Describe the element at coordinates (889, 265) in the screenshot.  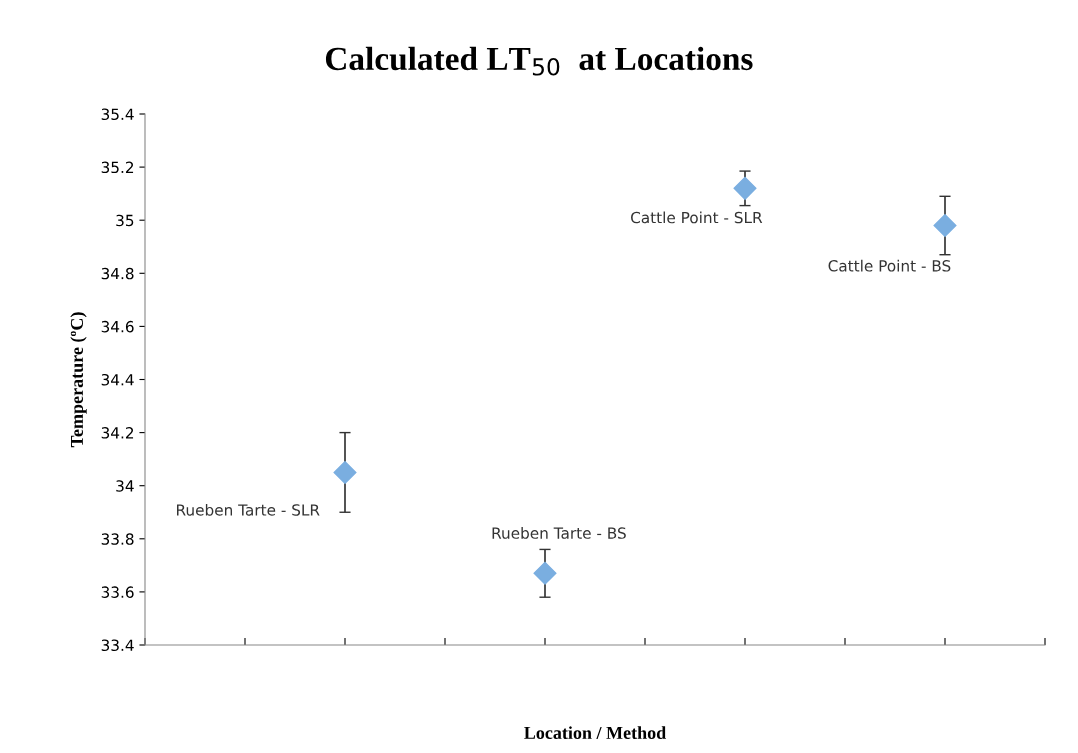
I see `annotation: Cattle Point - BS` at that location.